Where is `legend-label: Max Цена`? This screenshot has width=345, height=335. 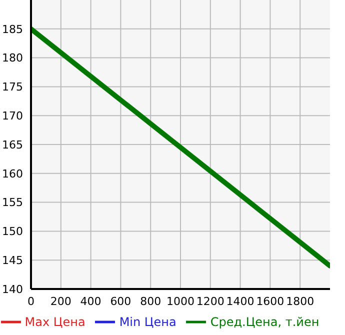 legend-label: Max Цена is located at coordinates (55, 322).